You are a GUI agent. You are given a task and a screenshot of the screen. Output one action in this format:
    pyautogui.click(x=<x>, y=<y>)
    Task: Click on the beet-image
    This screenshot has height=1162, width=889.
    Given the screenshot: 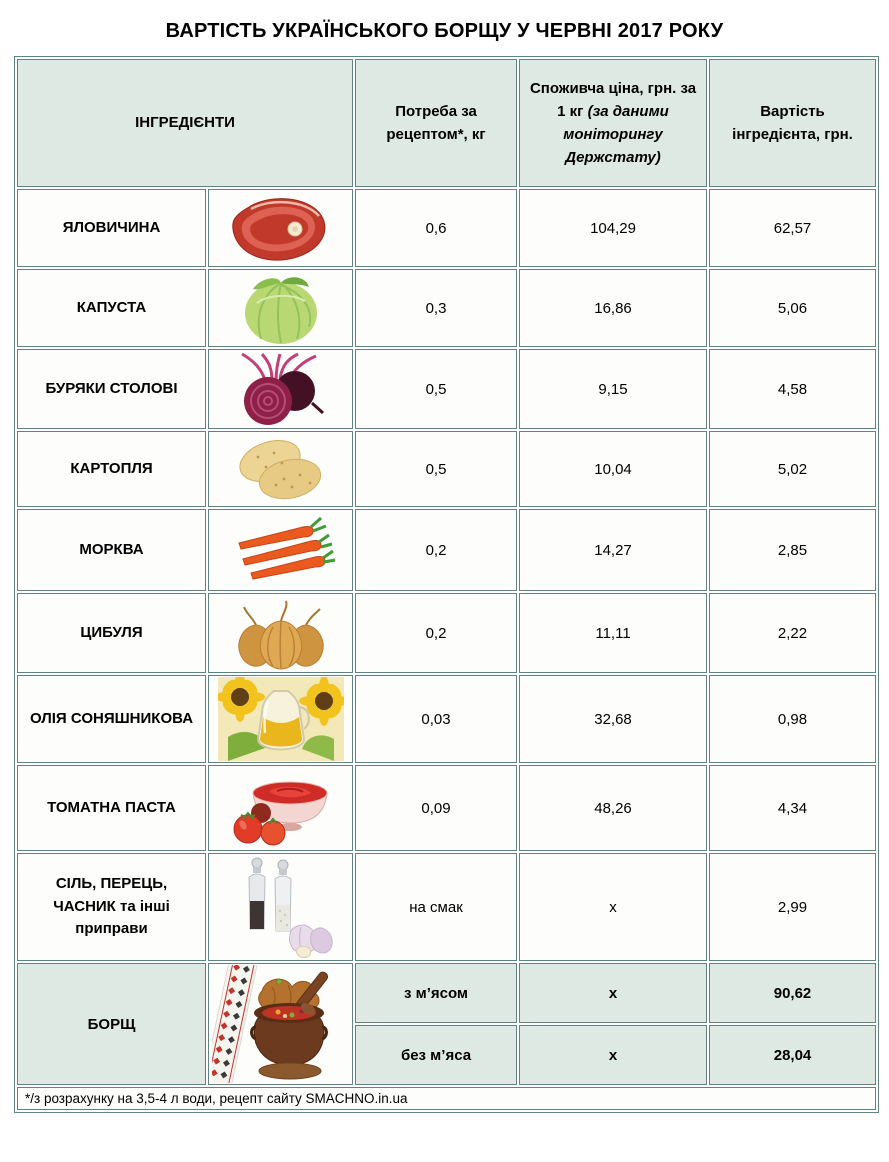 What is the action you would take?
    pyautogui.click(x=282, y=388)
    